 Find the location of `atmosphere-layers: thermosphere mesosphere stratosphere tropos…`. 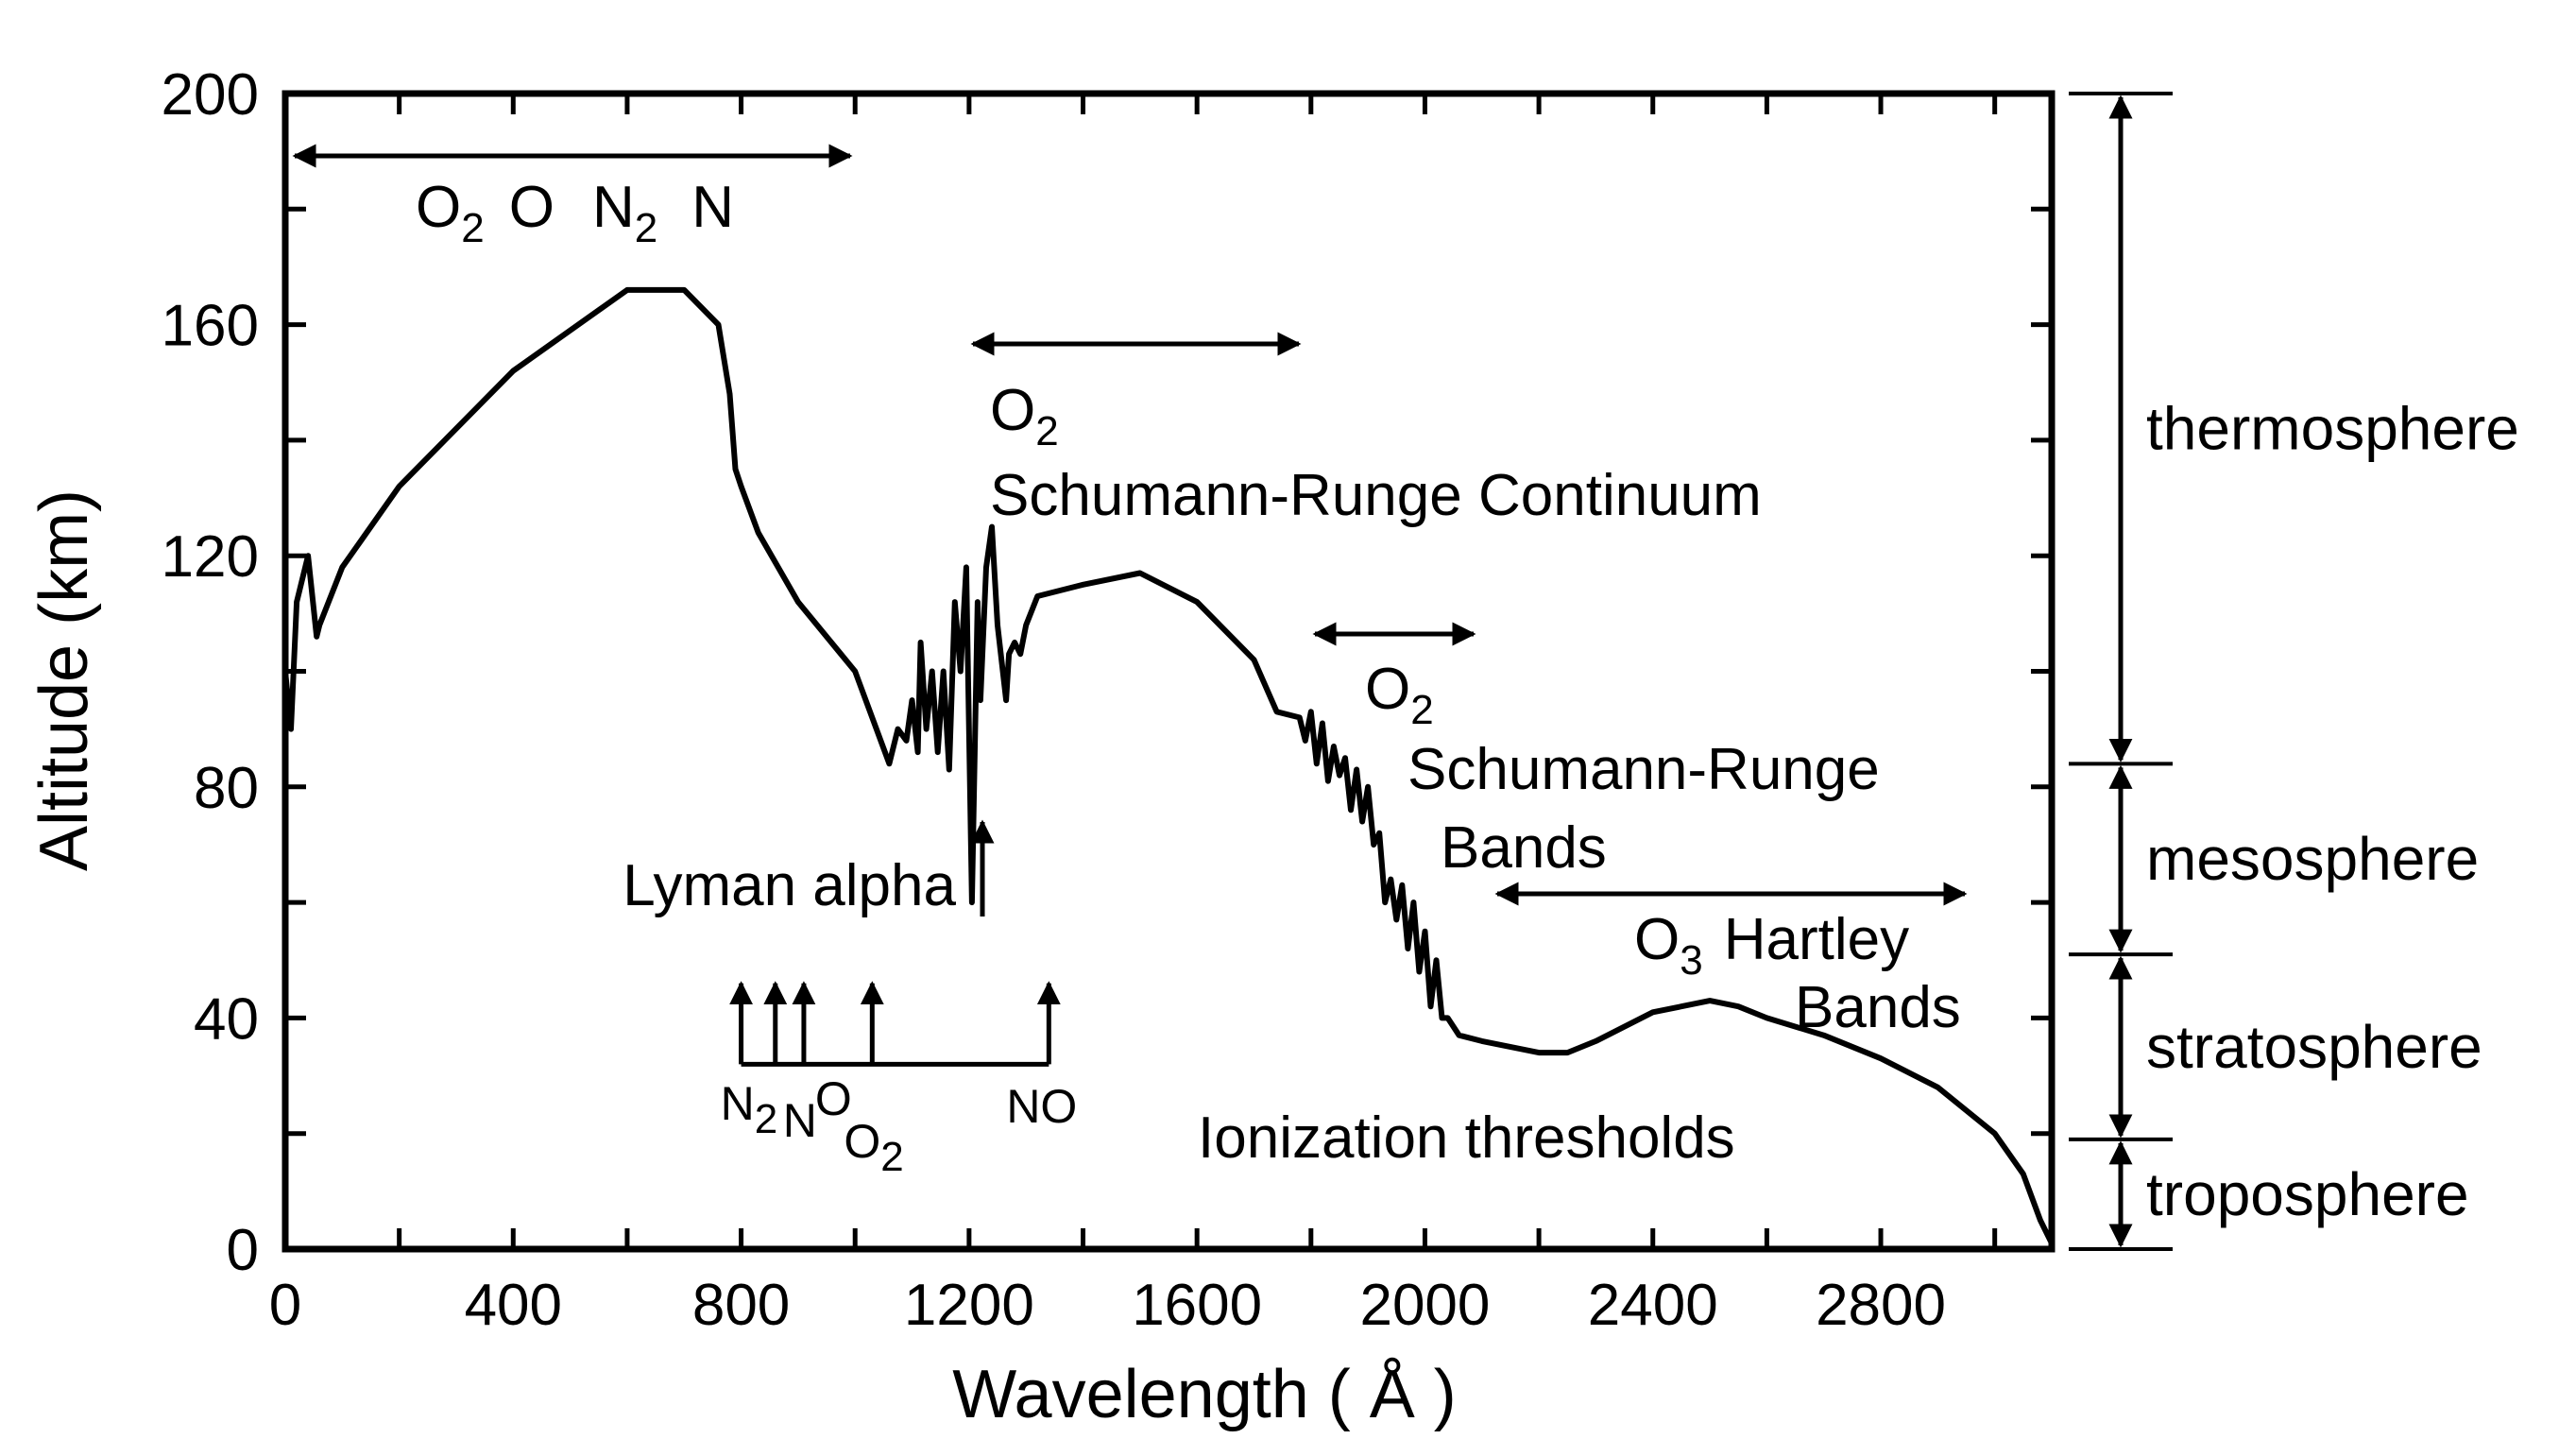

atmosphere-layers: thermosphere mesosphere stratosphere tropos… is located at coordinates (2294, 671).